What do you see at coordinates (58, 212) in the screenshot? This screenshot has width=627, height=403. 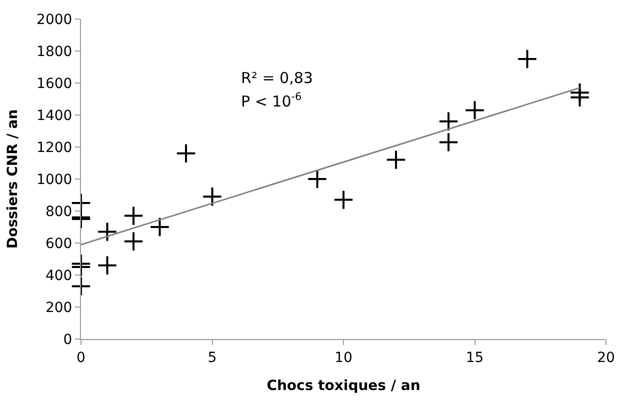 I see `y-tick-label: 800` at bounding box center [58, 212].